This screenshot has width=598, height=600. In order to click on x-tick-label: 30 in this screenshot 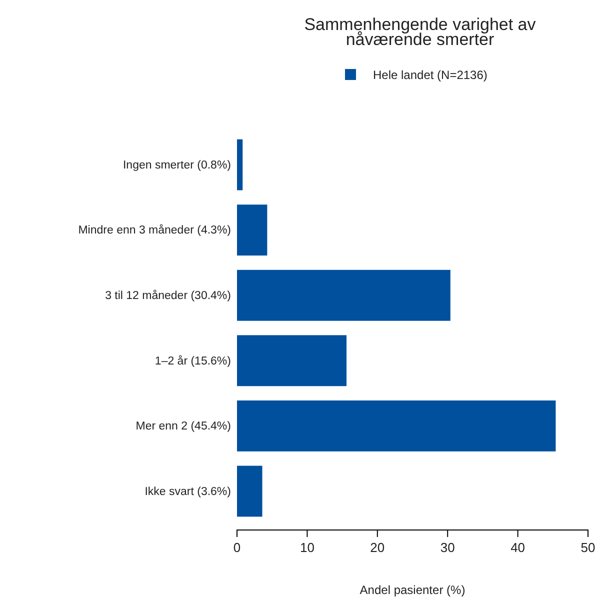, I will do `click(447, 548)`.